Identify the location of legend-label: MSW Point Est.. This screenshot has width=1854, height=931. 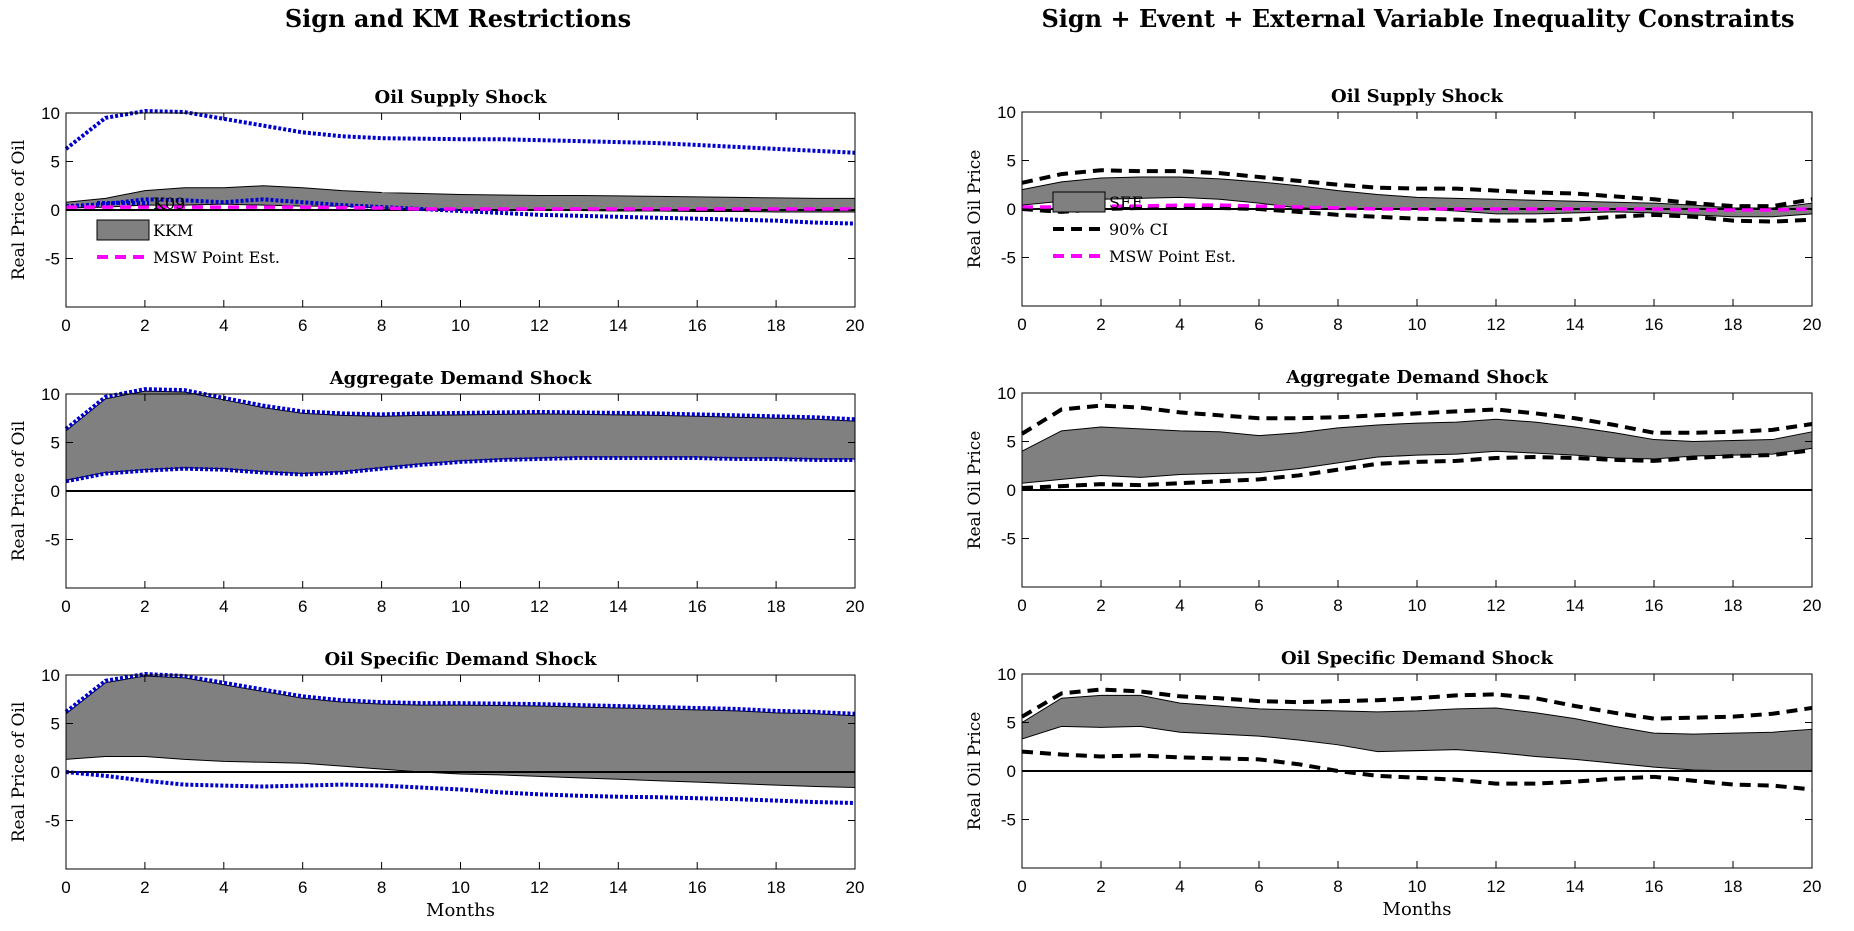
(1172, 256).